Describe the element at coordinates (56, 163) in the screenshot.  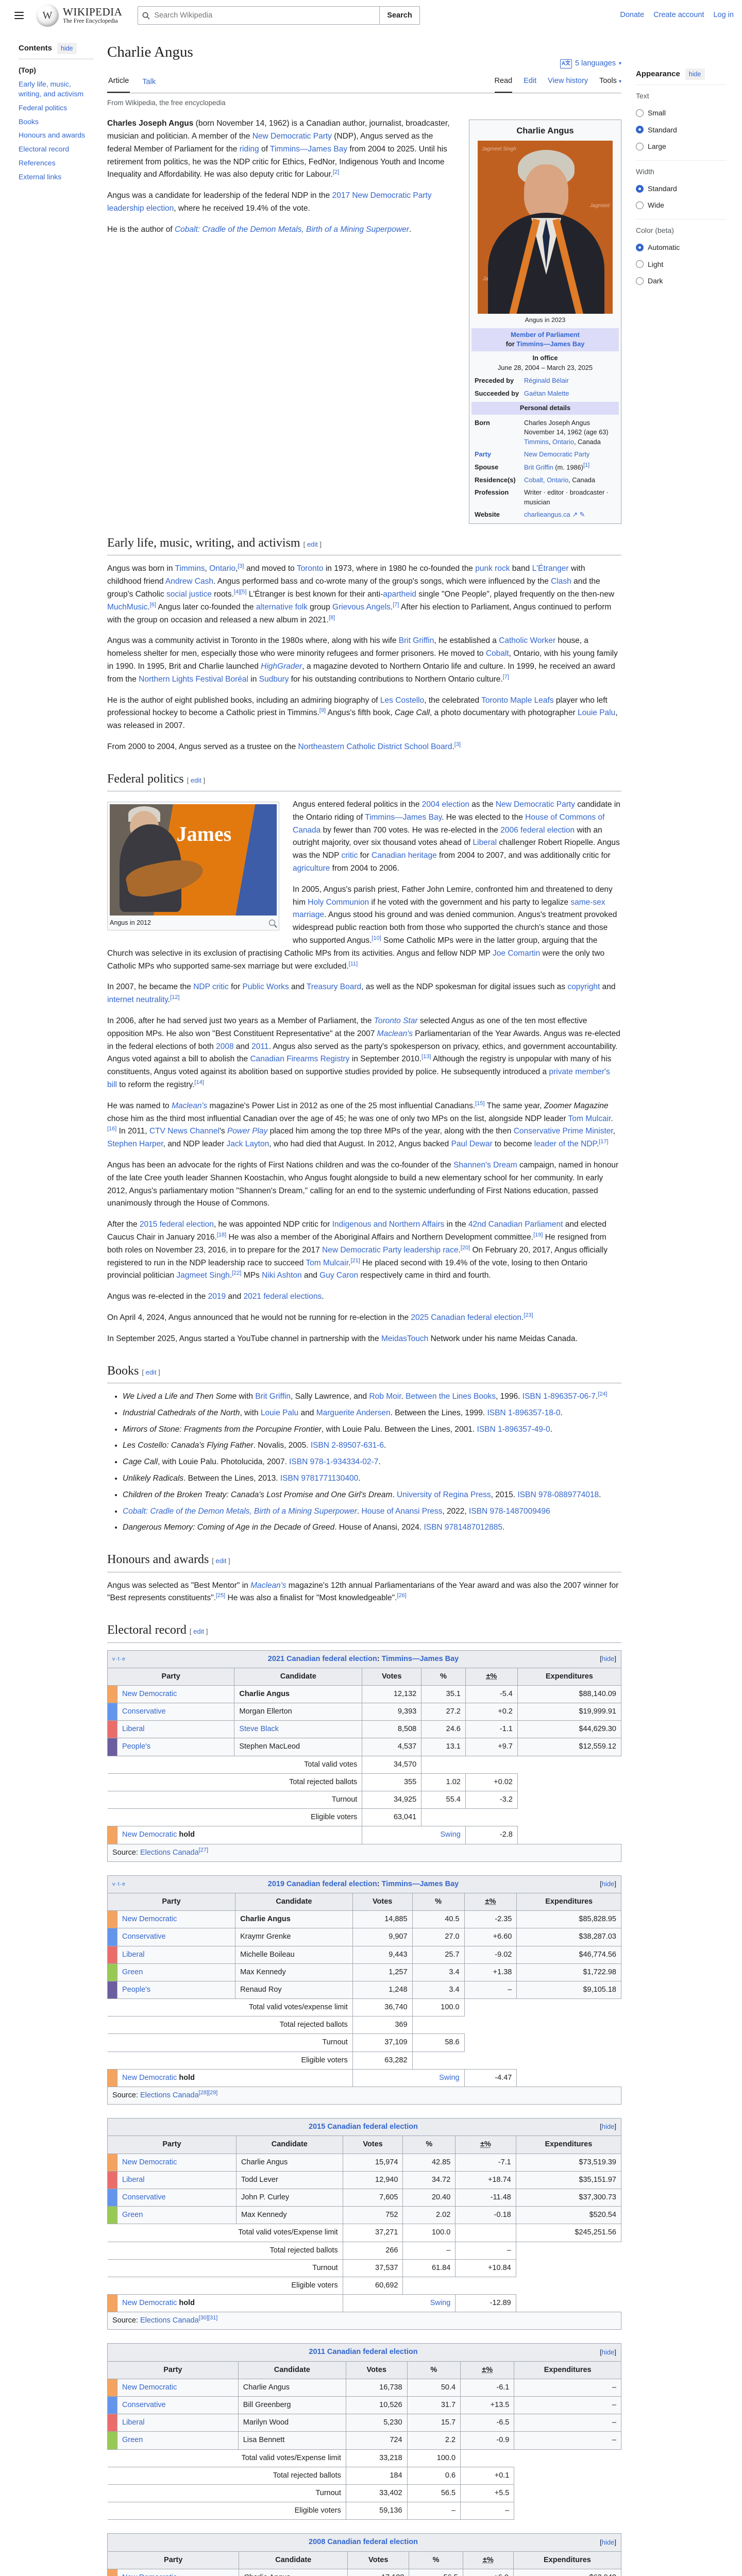
I see `sidebar-item-references: References` at that location.